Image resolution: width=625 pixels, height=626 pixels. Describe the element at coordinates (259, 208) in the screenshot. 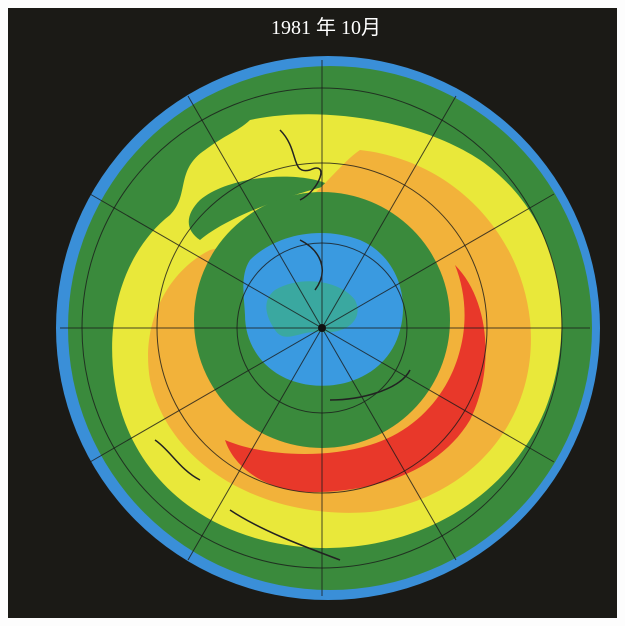

I see `green-tongue` at that location.